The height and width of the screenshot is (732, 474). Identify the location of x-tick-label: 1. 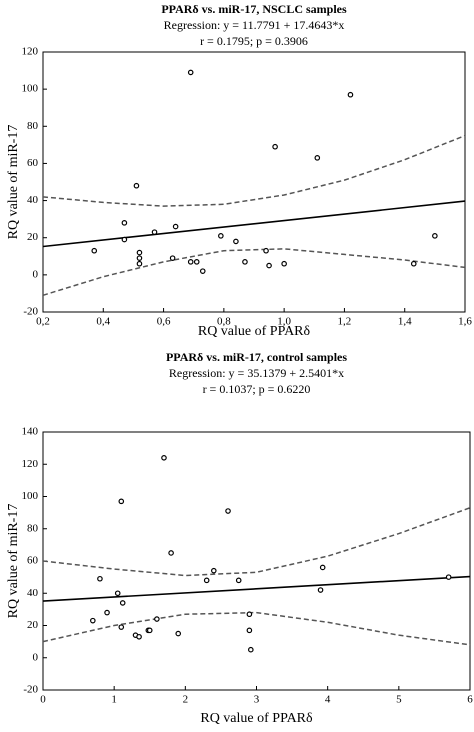
(114, 700).